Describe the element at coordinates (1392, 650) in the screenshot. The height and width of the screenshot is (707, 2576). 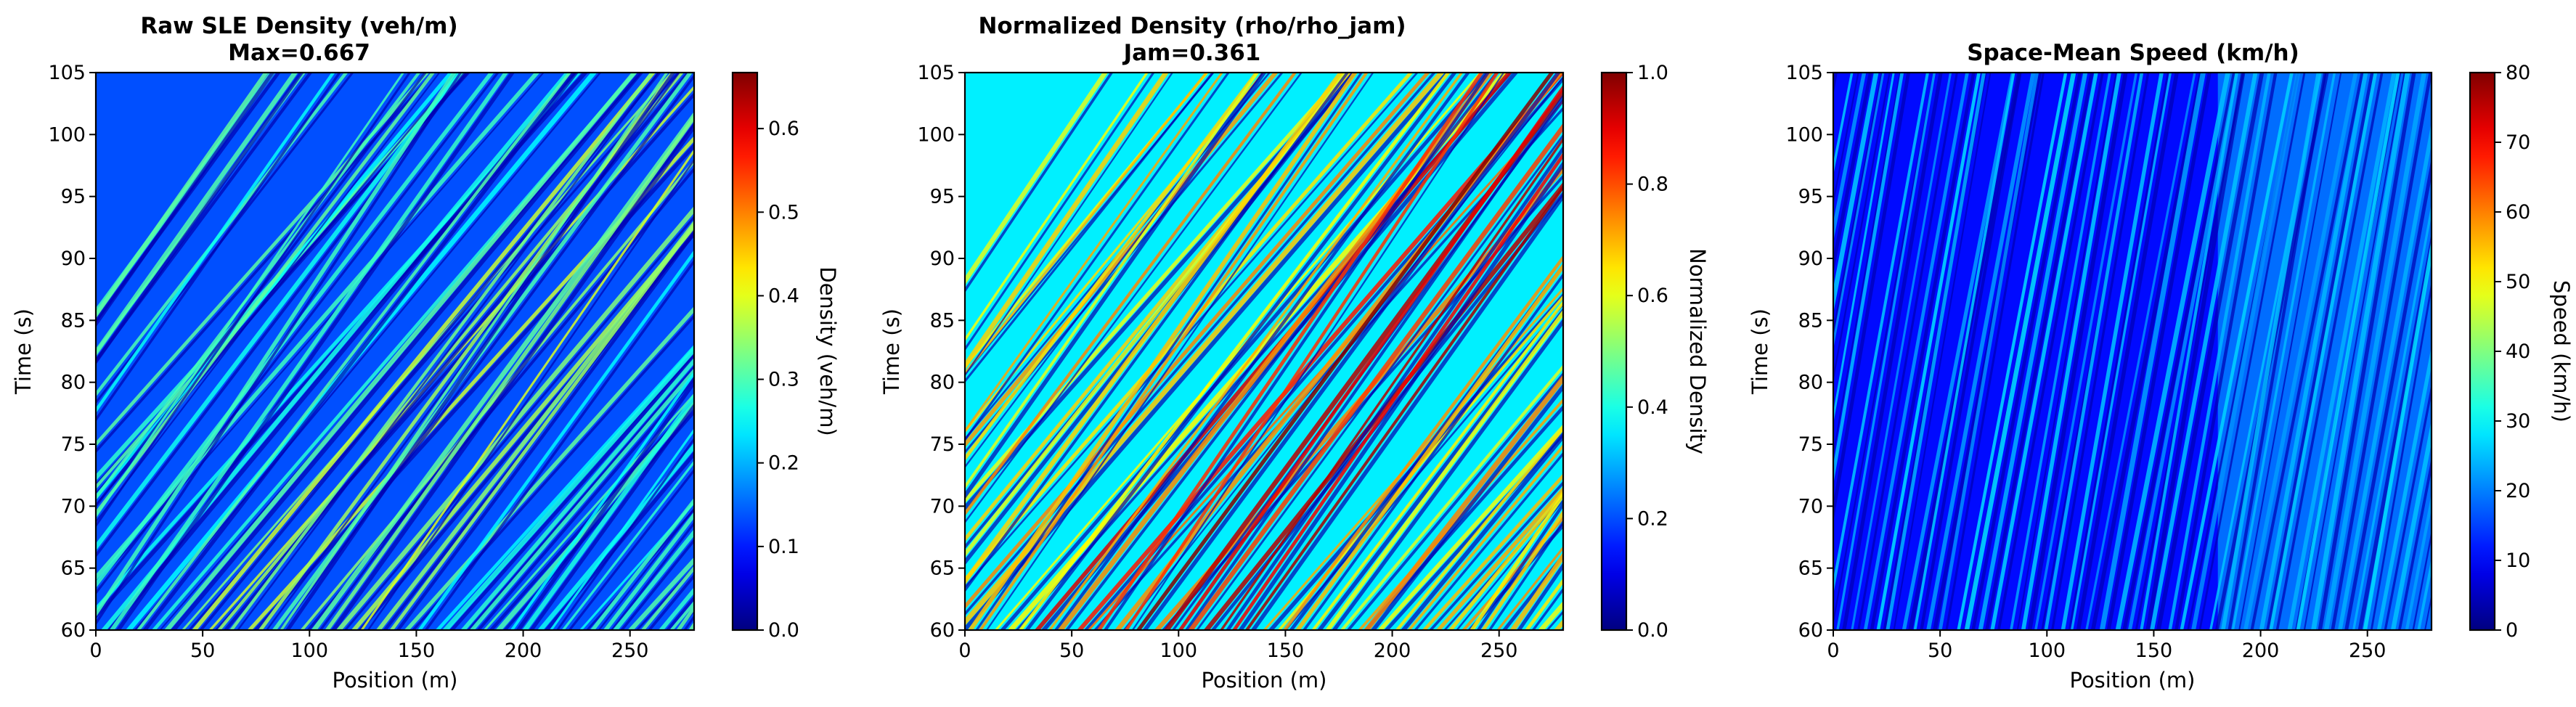
I see `x-tick-label: 200` at that location.